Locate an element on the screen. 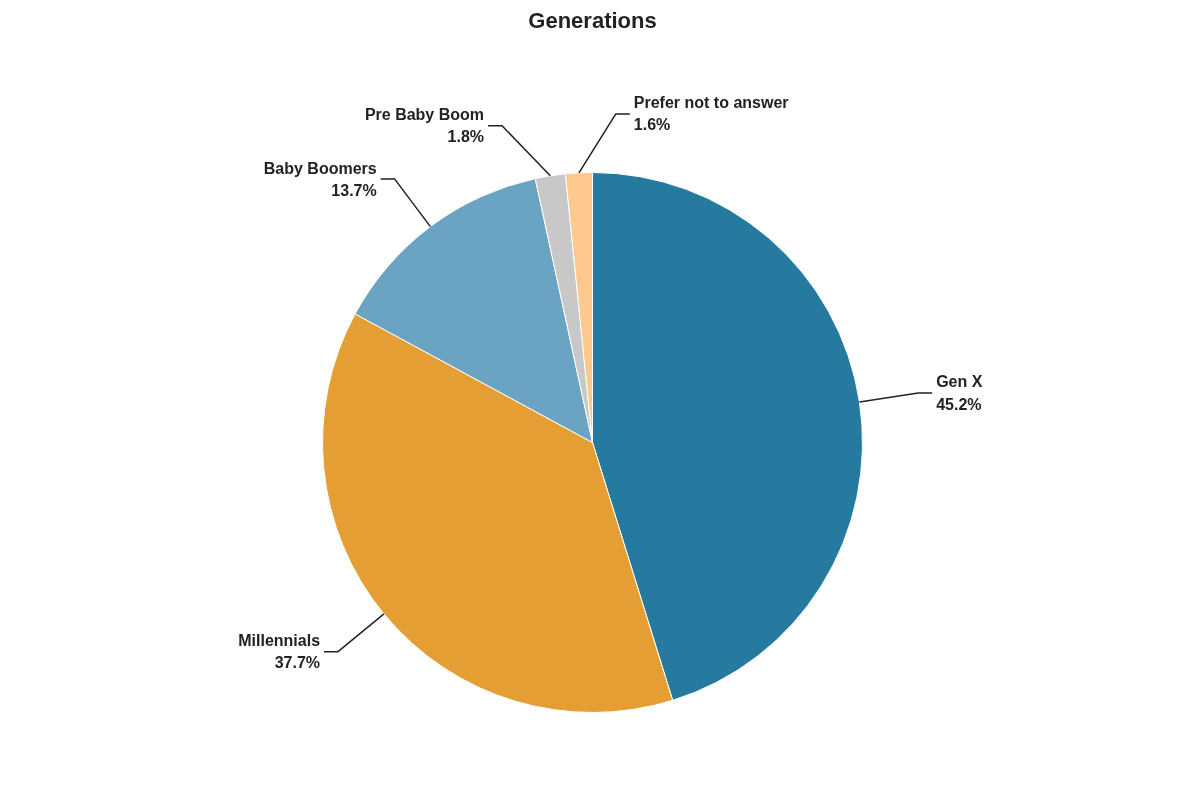 The width and height of the screenshot is (1184, 805). slice-label: Pre Baby Boom is located at coordinates (424, 115).